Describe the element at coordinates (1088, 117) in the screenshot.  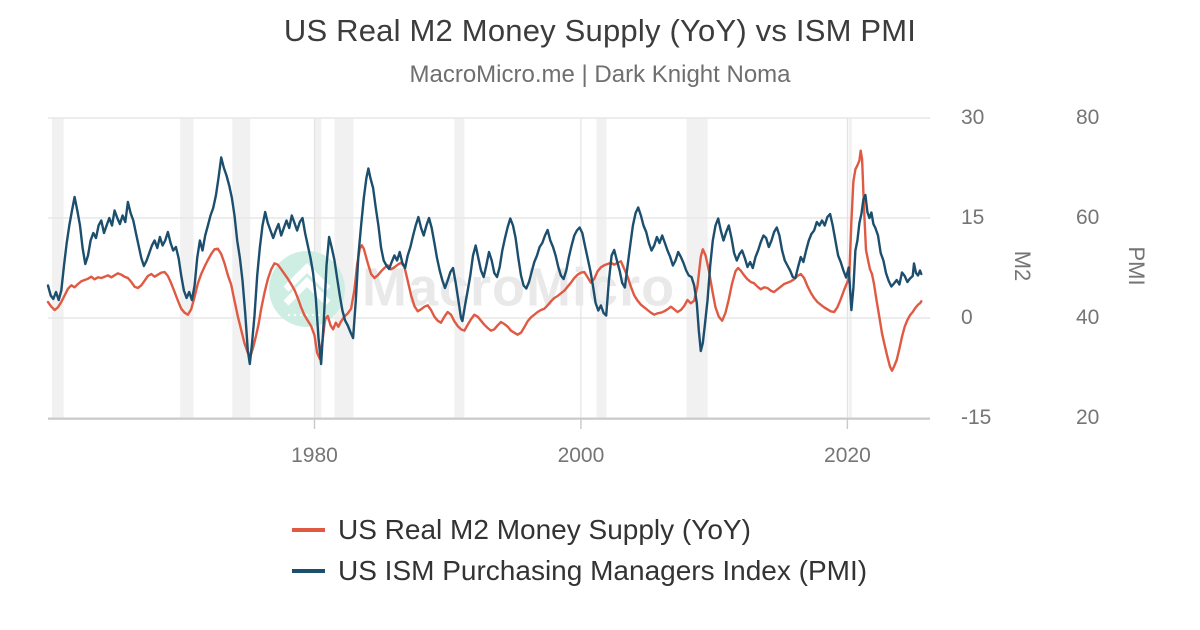
I see `pmi-tick-label: 80` at that location.